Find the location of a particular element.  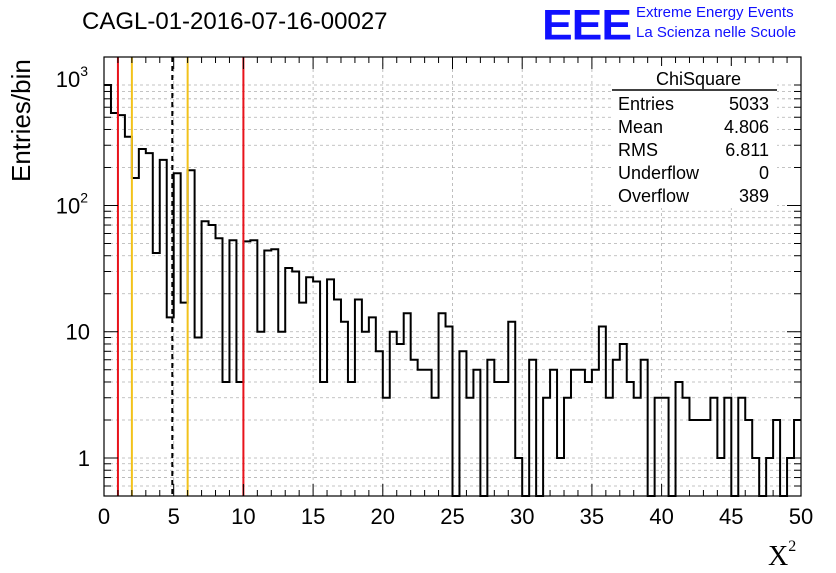

stats-value: 5033 is located at coordinates (749, 104).